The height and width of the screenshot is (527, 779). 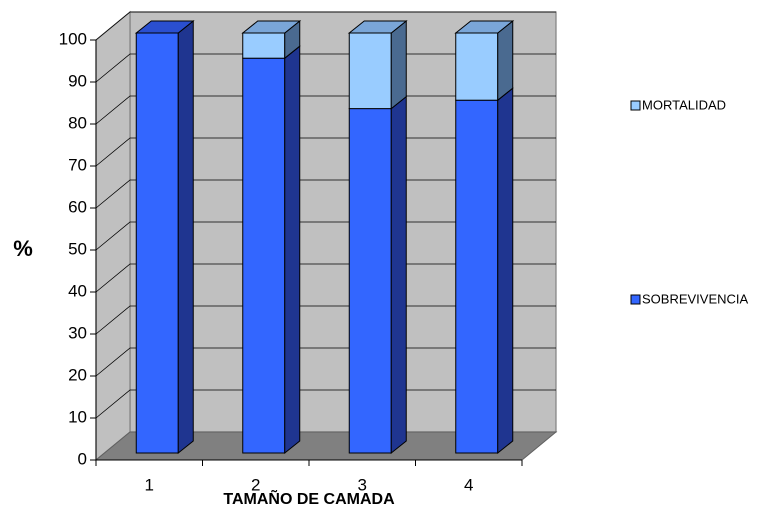 What do you see at coordinates (82, 458) in the screenshot?
I see `y-tick-label: 0` at bounding box center [82, 458].